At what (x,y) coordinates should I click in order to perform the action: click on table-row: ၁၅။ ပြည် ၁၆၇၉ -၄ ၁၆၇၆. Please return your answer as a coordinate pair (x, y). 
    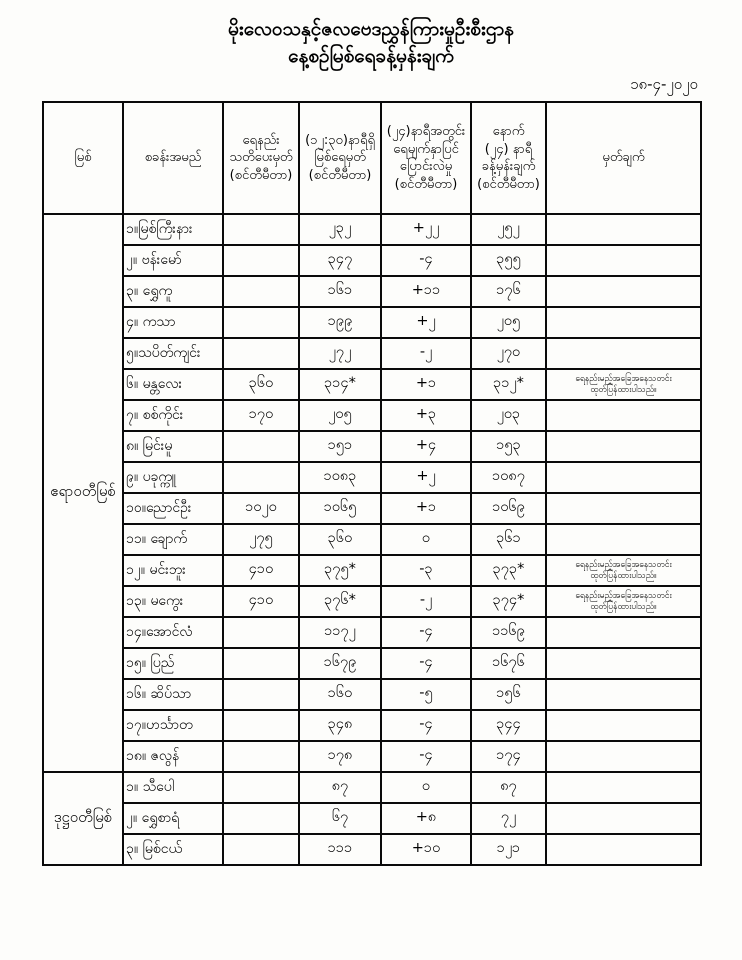
    Looking at the image, I should click on (372, 664).